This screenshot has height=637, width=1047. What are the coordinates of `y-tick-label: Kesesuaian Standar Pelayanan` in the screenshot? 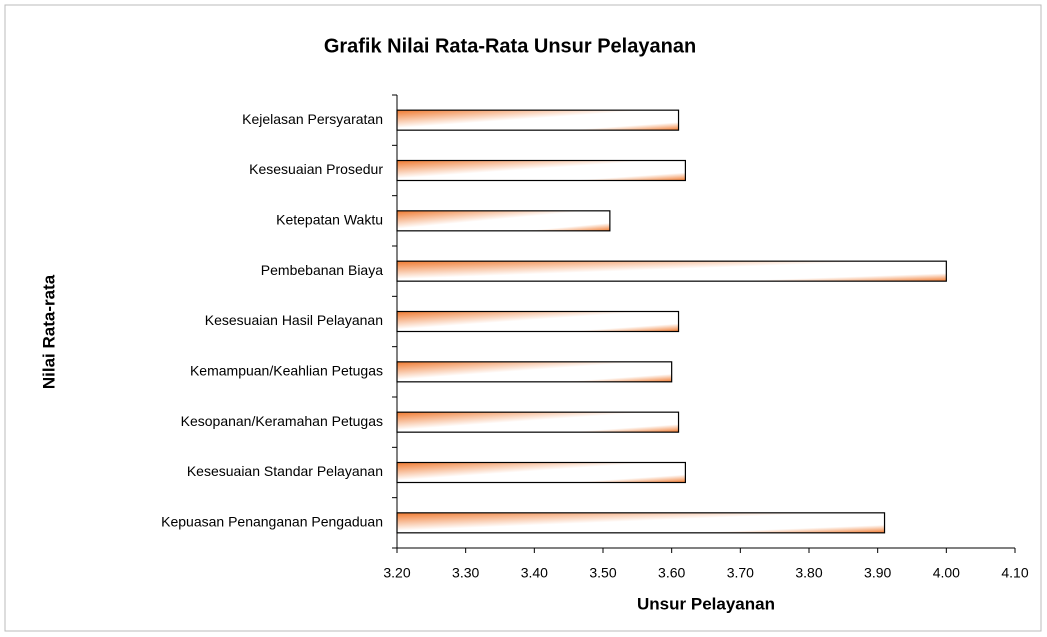 It's located at (285, 471).